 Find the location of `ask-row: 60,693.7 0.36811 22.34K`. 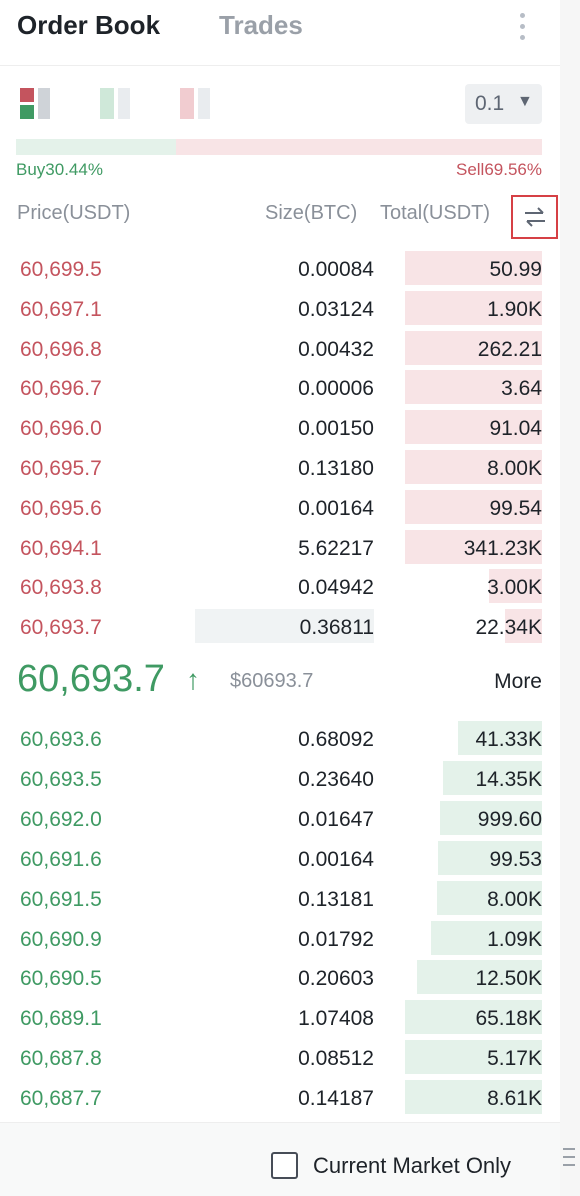

ask-row: 60,693.7 0.36811 22.34K is located at coordinates (280, 627).